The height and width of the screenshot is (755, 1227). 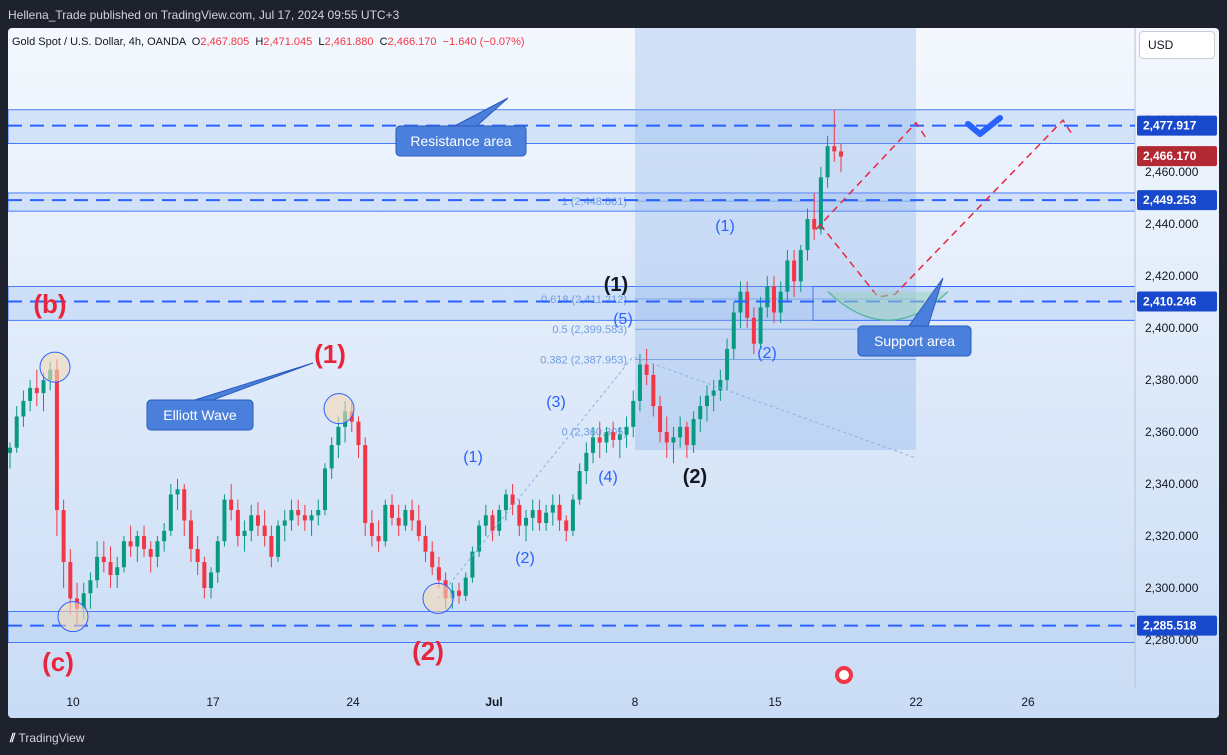 What do you see at coordinates (635, 702) in the screenshot?
I see `x-tick-label: 8` at bounding box center [635, 702].